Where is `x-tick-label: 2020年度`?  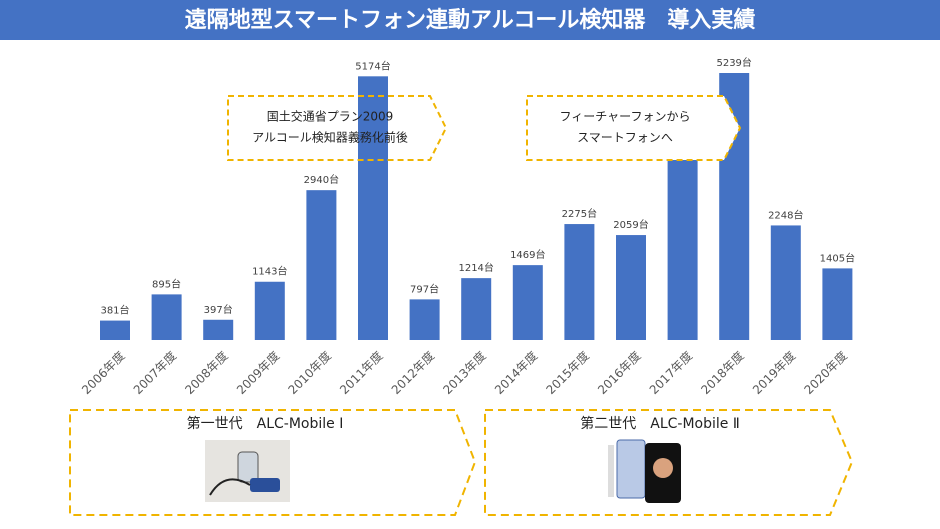 x-tick-label: 2020年度 is located at coordinates (825, 372).